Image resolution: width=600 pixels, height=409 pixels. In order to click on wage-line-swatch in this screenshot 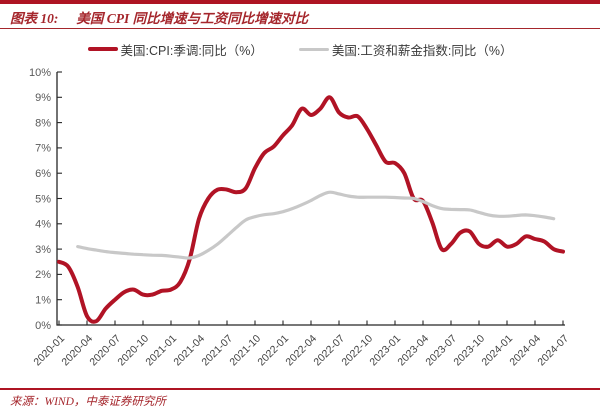, I will do `click(313, 49)`.